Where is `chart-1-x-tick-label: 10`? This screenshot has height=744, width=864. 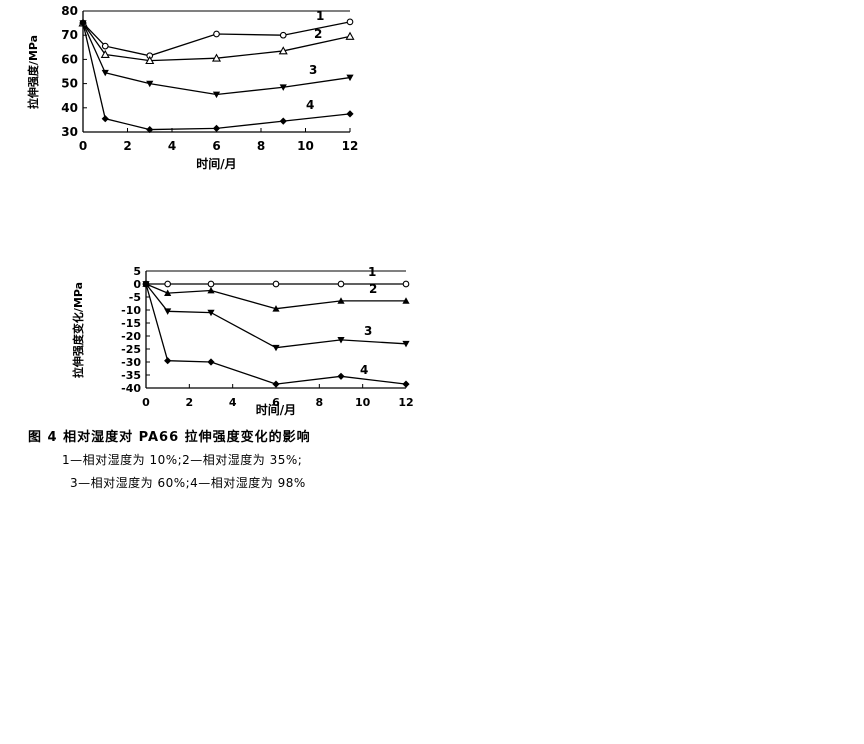 chart-1-x-tick-label: 10 is located at coordinates (305, 146).